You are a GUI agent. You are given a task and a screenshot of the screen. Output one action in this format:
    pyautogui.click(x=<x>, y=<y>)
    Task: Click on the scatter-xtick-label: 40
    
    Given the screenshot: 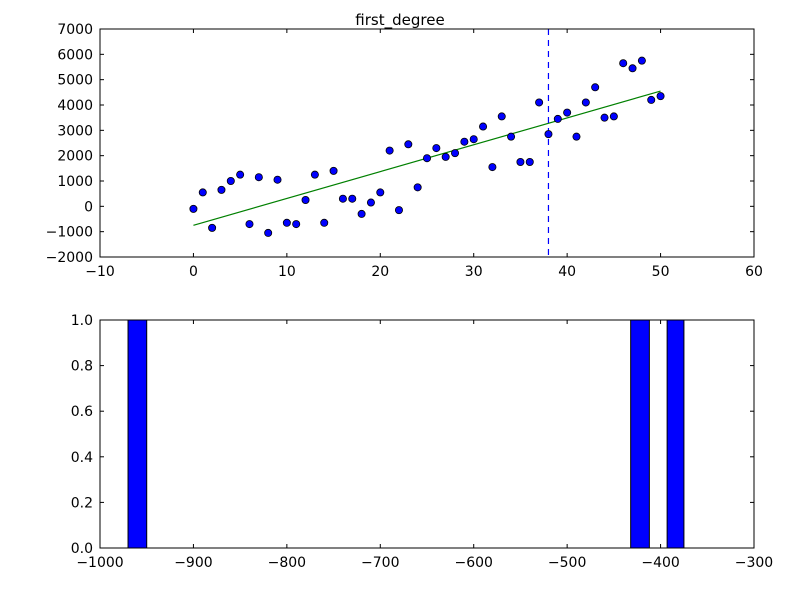 What is the action you would take?
    pyautogui.click(x=567, y=272)
    